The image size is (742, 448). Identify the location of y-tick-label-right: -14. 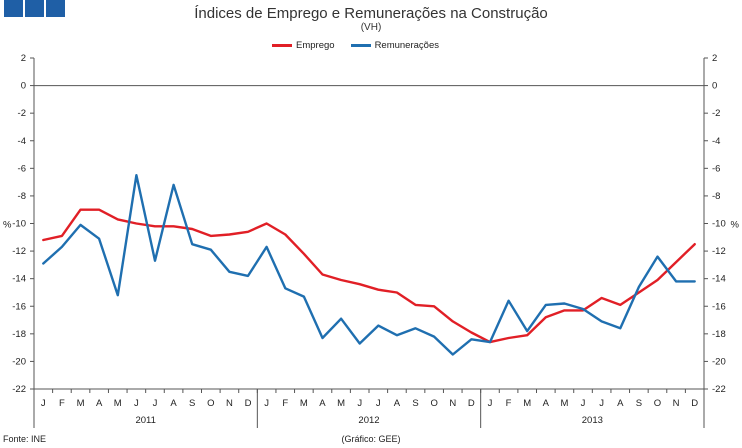
(719, 279).